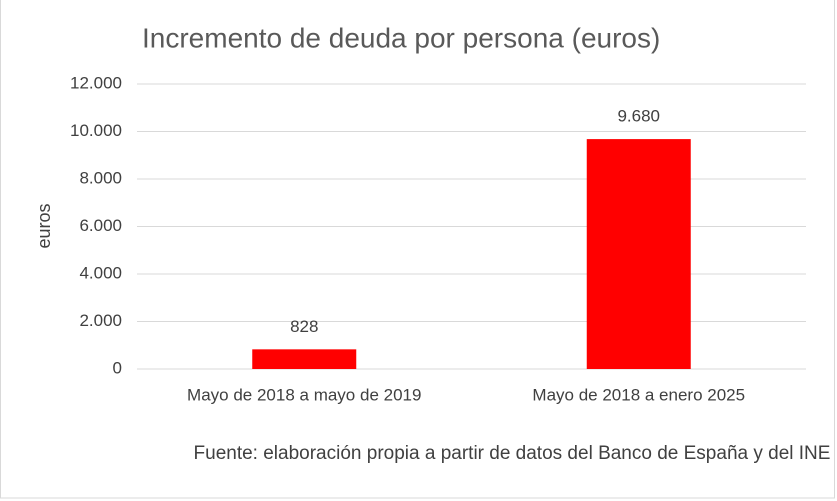  What do you see at coordinates (96, 82) in the screenshot?
I see `y-tick-label: 12.000` at bounding box center [96, 82].